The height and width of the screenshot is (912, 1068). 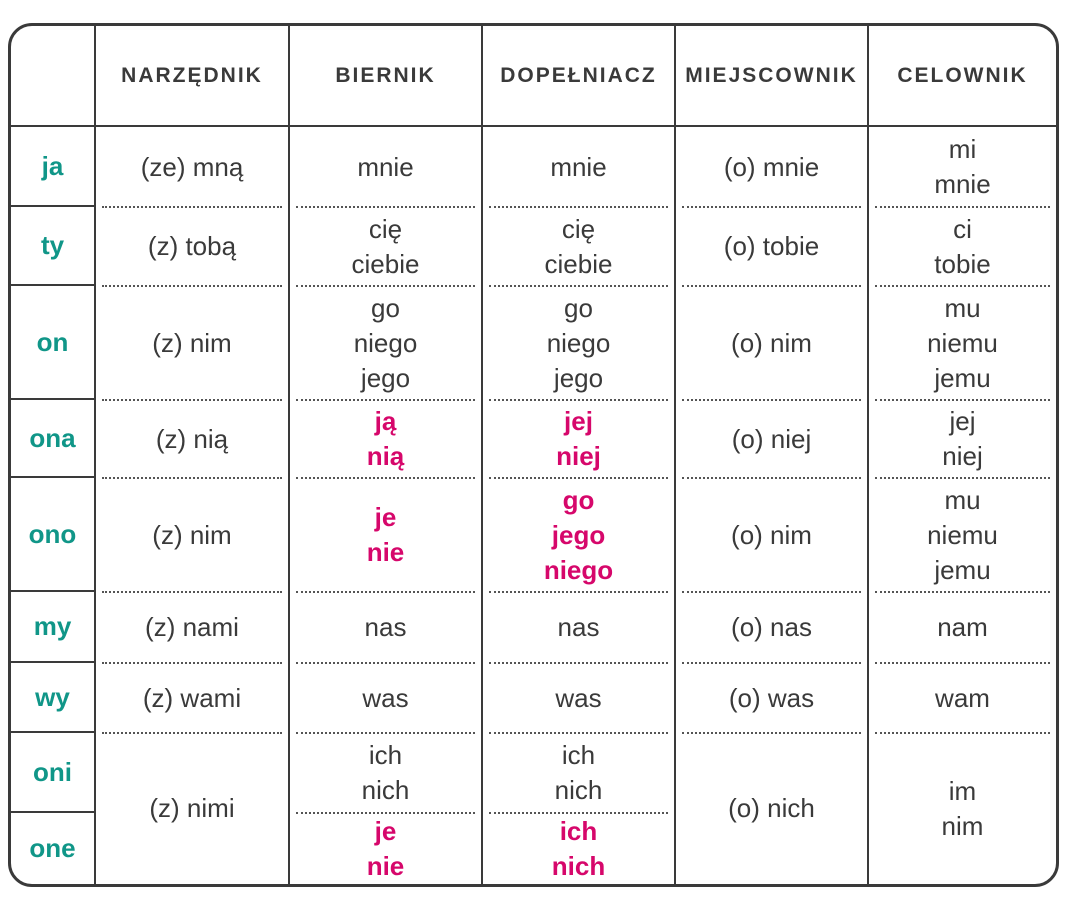 I want to click on form-text: (o) mnie, so click(x=771, y=166).